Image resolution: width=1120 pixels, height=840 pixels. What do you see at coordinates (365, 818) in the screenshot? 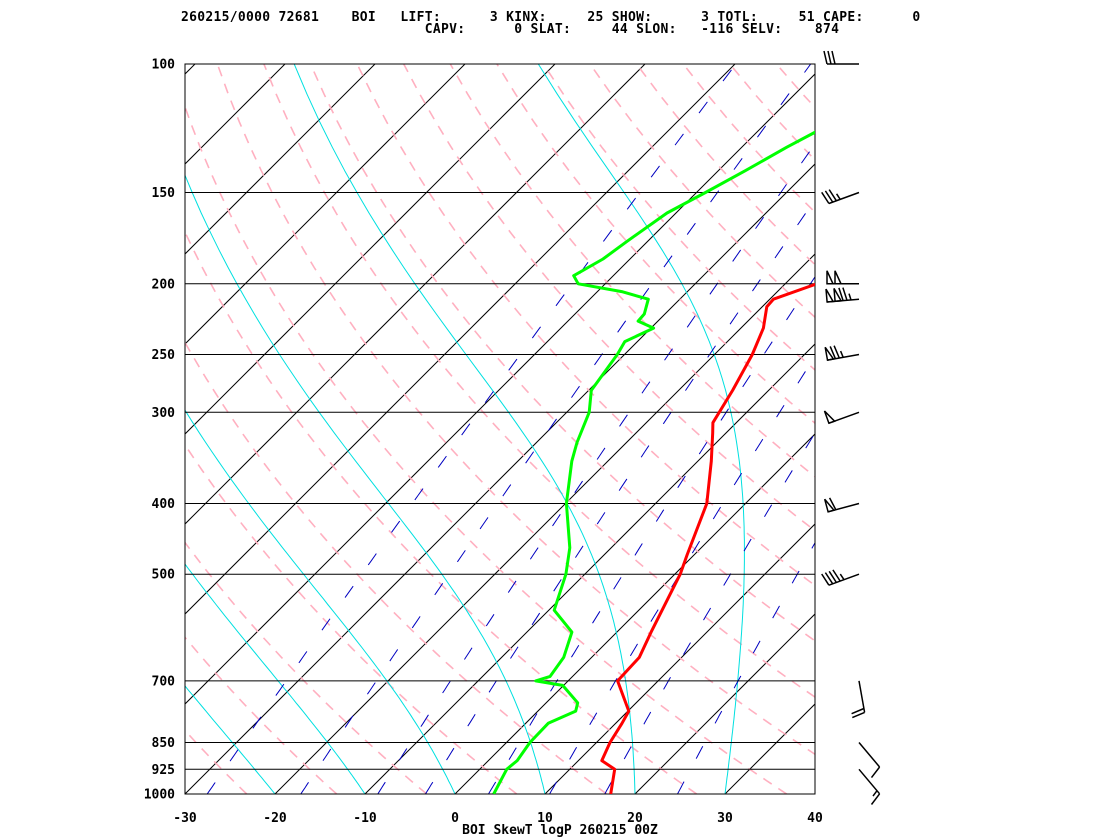
I see `temperature-tick-label: -10` at bounding box center [365, 818].